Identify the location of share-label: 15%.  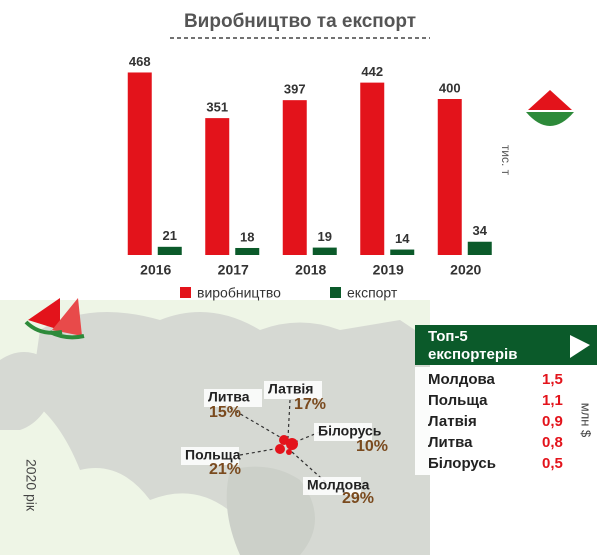
(225, 412).